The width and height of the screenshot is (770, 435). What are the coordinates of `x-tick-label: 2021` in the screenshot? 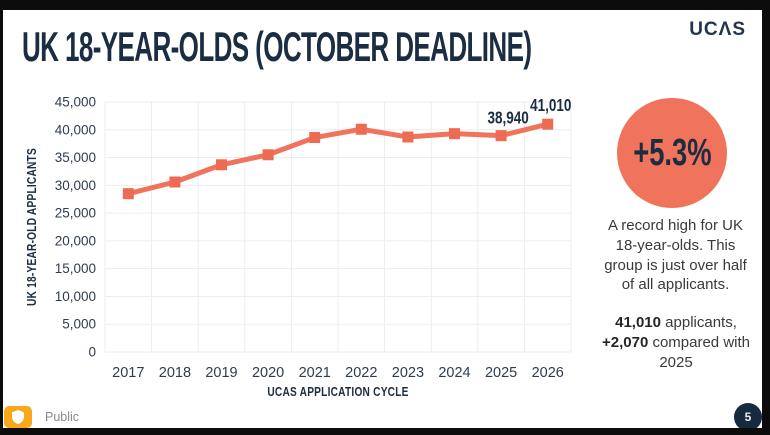 It's located at (315, 373).